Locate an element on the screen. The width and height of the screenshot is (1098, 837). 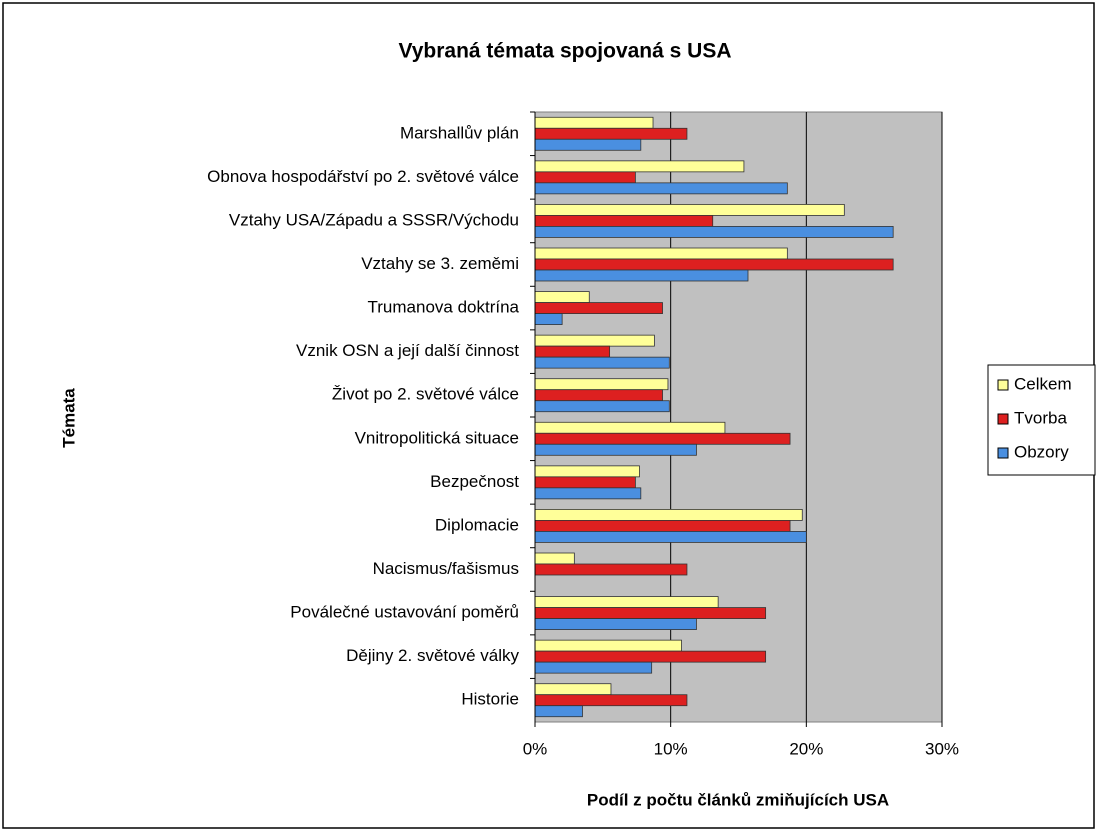
y-tick-label: Vznik OSN a její další činnost is located at coordinates (407, 350).